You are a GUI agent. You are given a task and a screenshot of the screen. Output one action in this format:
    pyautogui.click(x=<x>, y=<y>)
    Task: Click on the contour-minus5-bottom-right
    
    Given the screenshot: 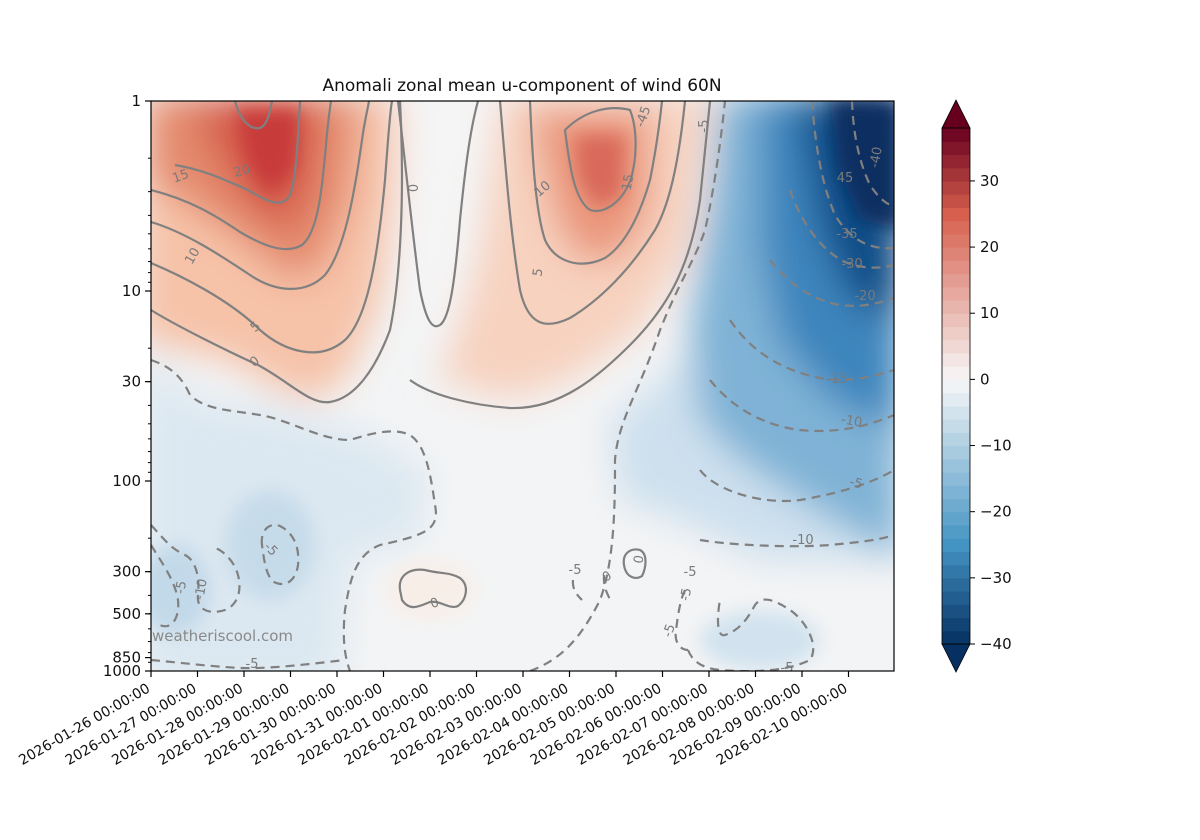 What is the action you would take?
    pyautogui.click(x=796, y=540)
    